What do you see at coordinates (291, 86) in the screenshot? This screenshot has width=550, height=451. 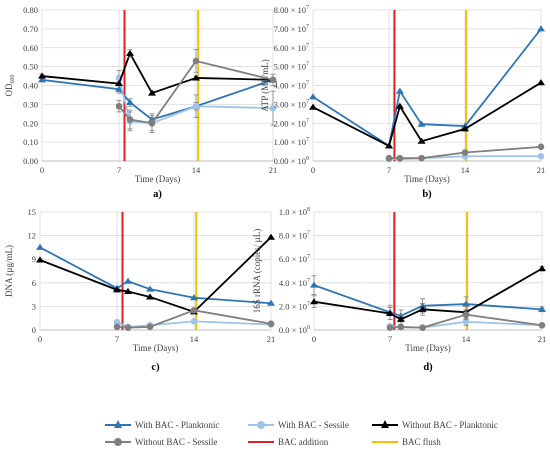 I see `y-tick-label: 4.00 × 10⁷` at bounding box center [291, 86].